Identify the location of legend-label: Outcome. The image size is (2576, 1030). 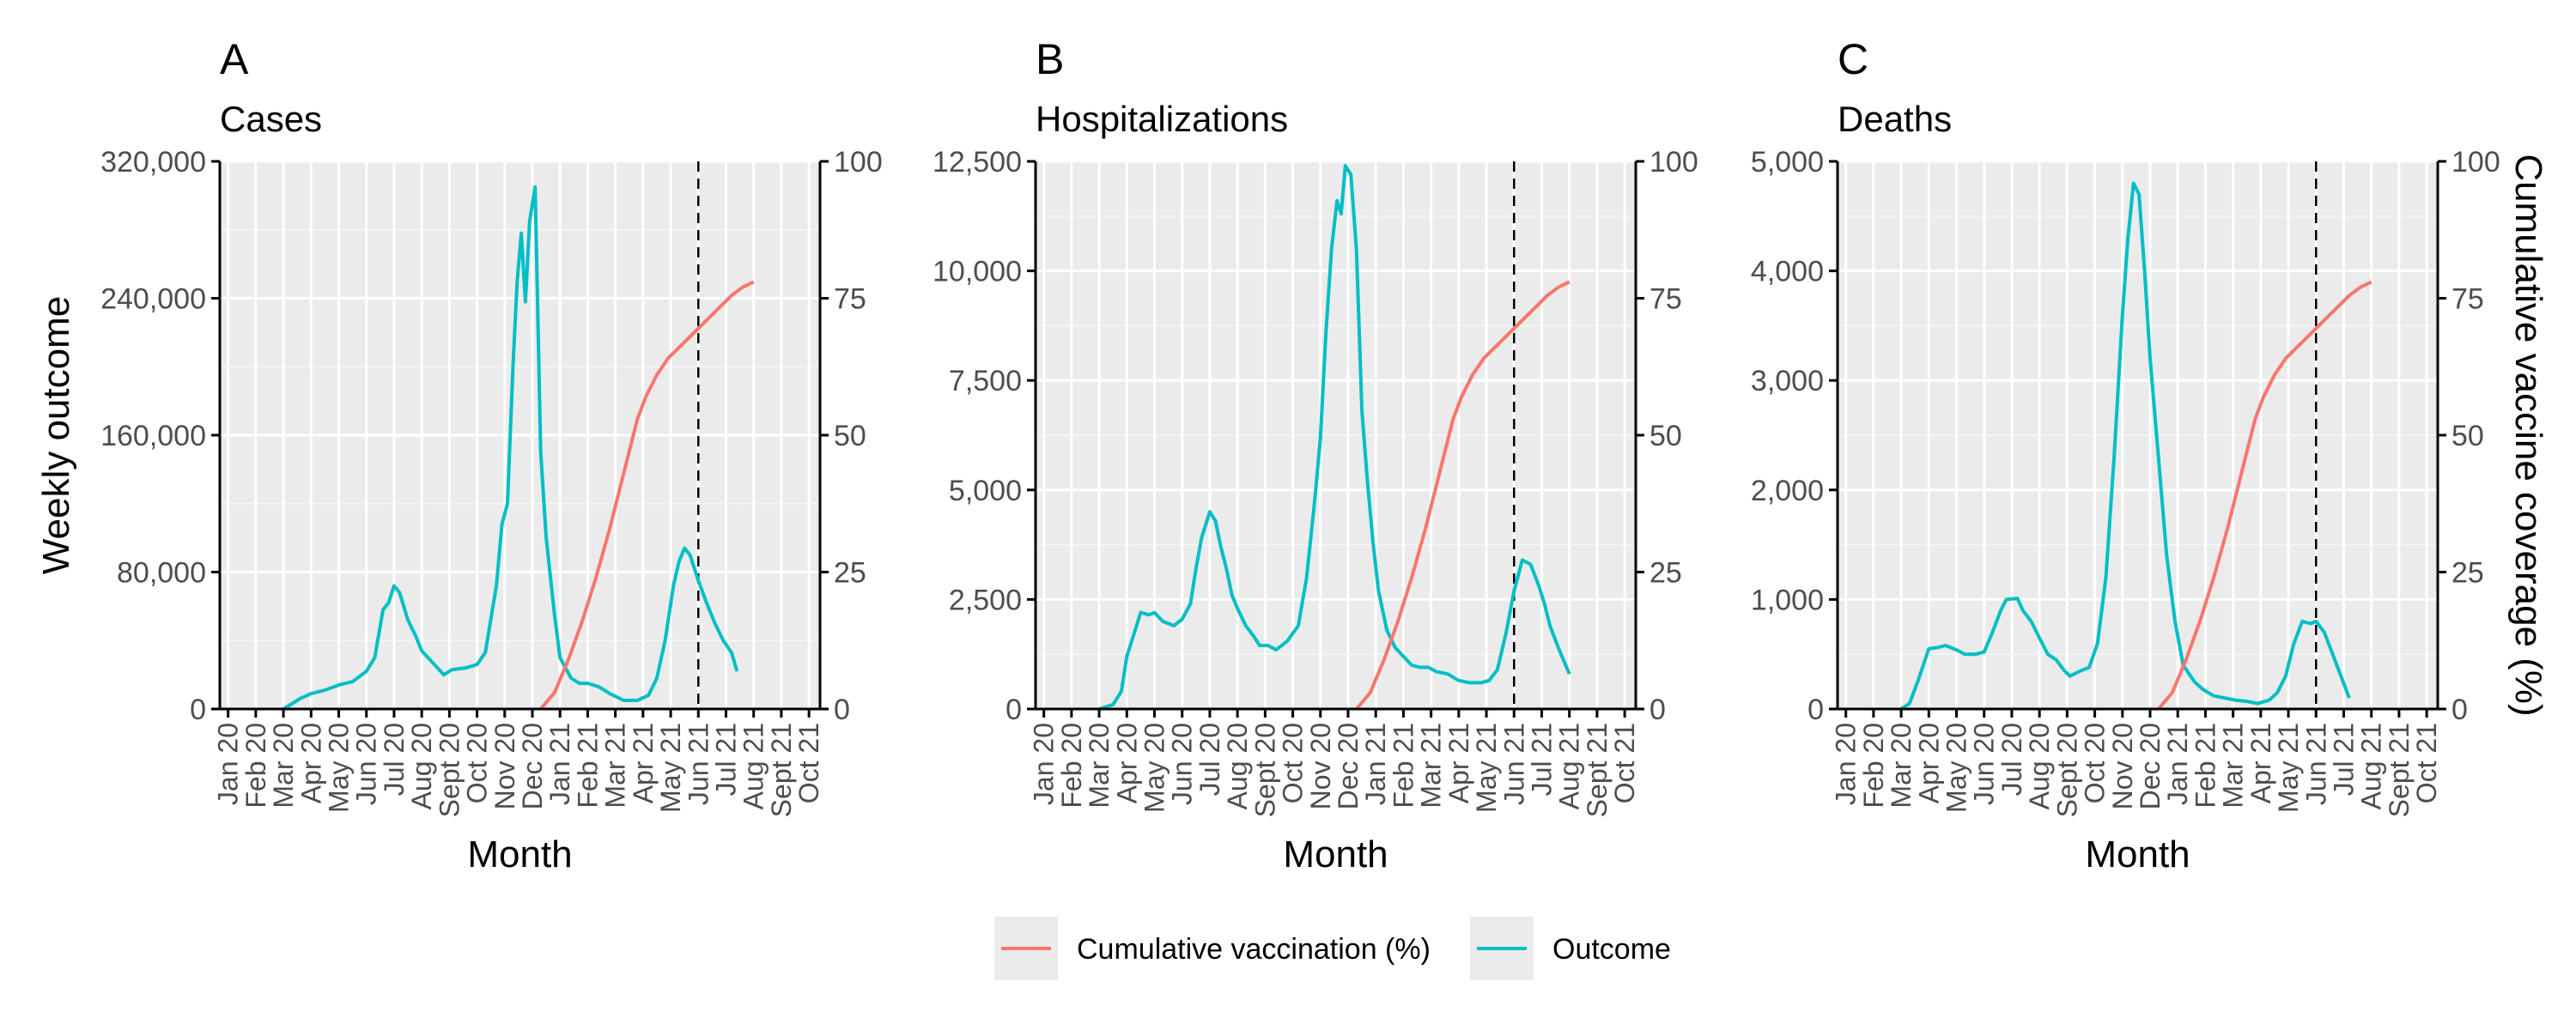
(1612, 949).